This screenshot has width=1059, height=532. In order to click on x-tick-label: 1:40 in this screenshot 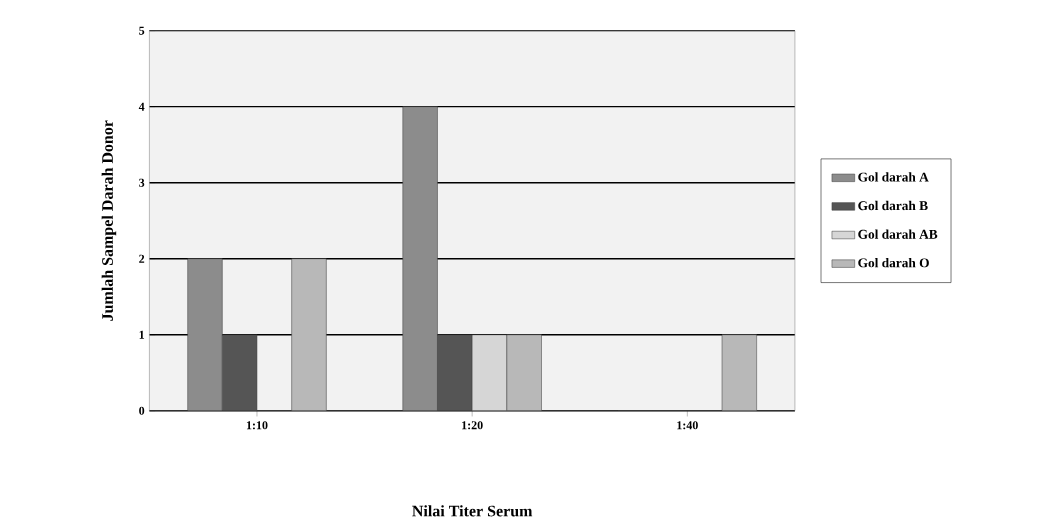, I will do `click(687, 425)`.